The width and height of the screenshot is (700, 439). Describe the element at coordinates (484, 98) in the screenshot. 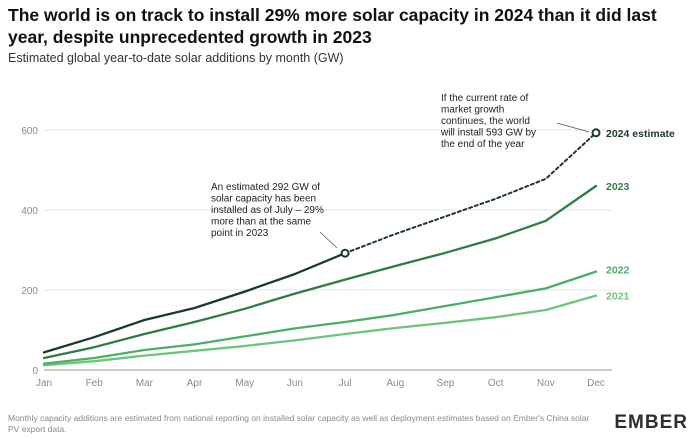

I see `annotation-line: If the current rate of` at that location.